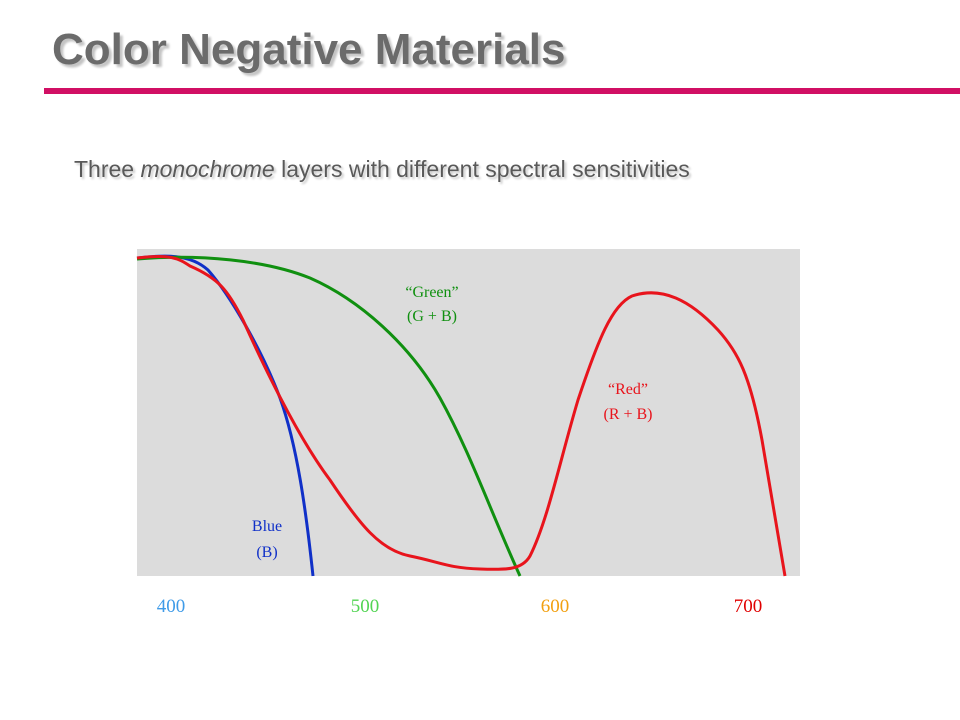 This screenshot has width=960, height=720. Describe the element at coordinates (432, 316) in the screenshot. I see `green-label-line-2: (G + B)` at that location.